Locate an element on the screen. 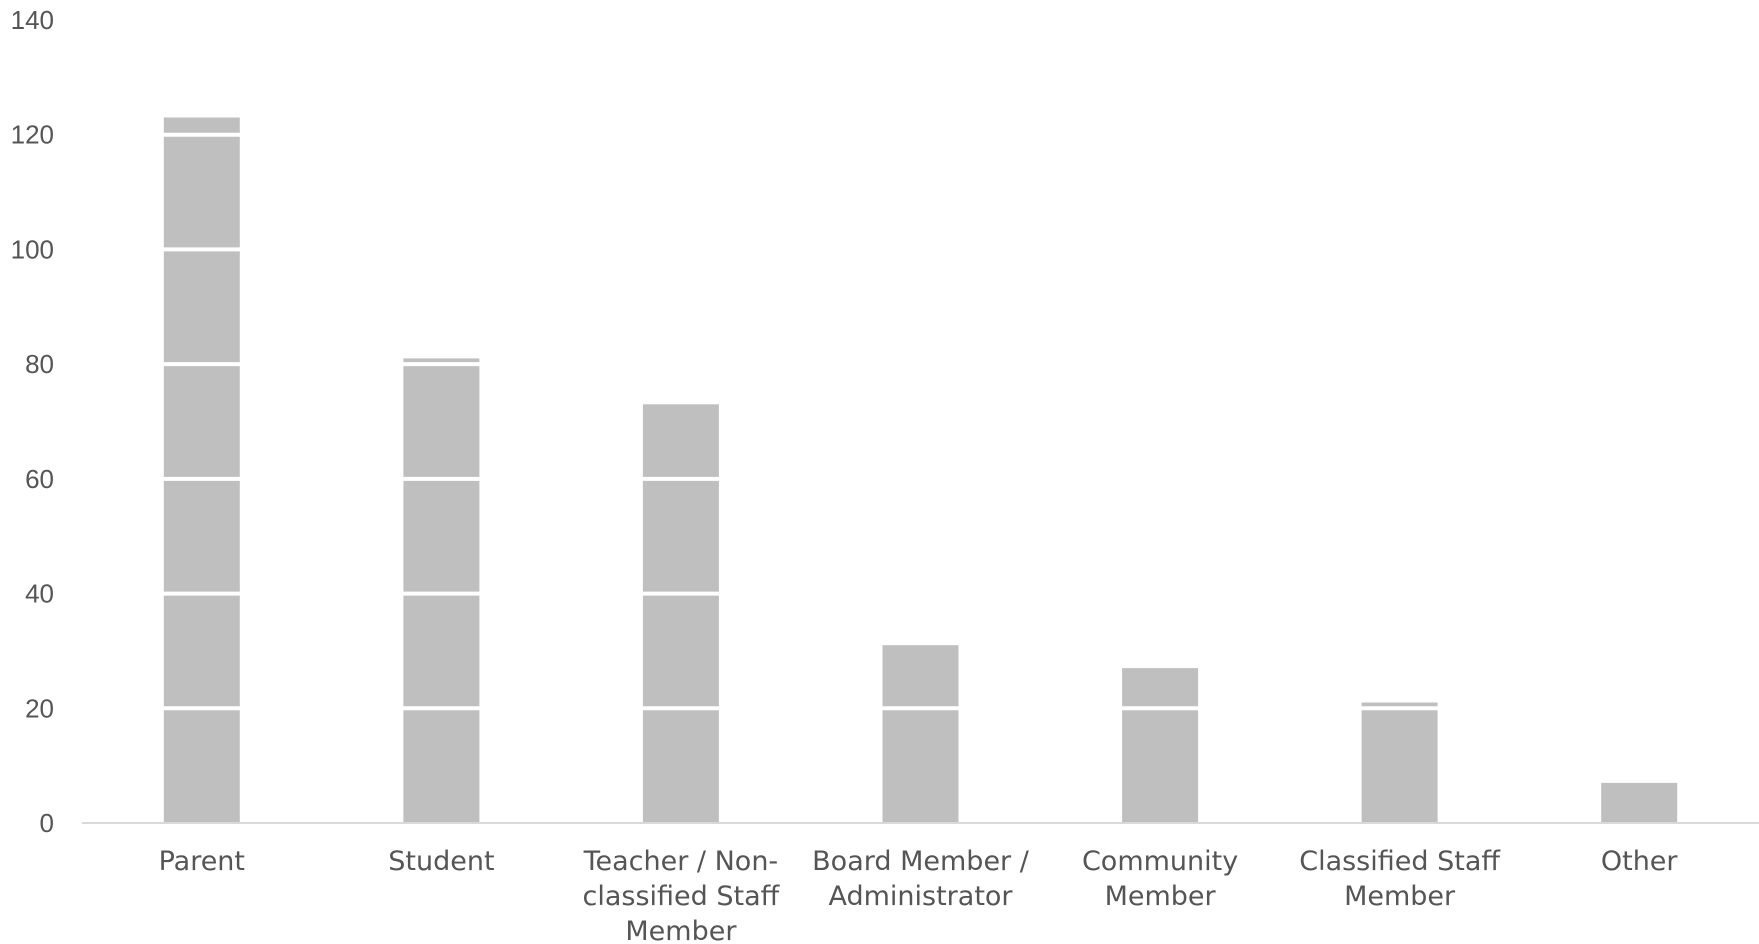 The height and width of the screenshot is (944, 1759). x-category-label-line: Board Member / is located at coordinates (921, 861).